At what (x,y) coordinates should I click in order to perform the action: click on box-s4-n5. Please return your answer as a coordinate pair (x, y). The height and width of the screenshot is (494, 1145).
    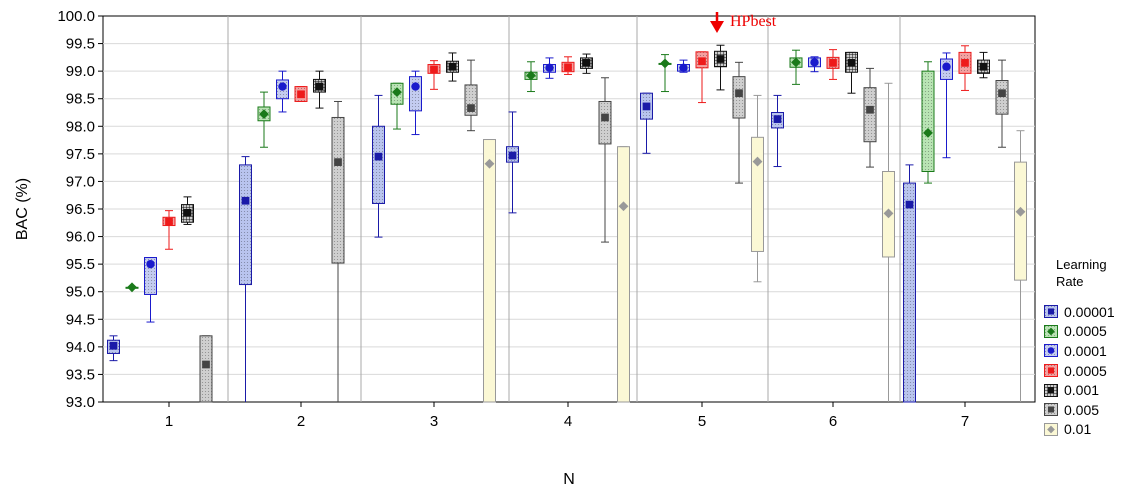
    Looking at the image, I should click on (720, 67).